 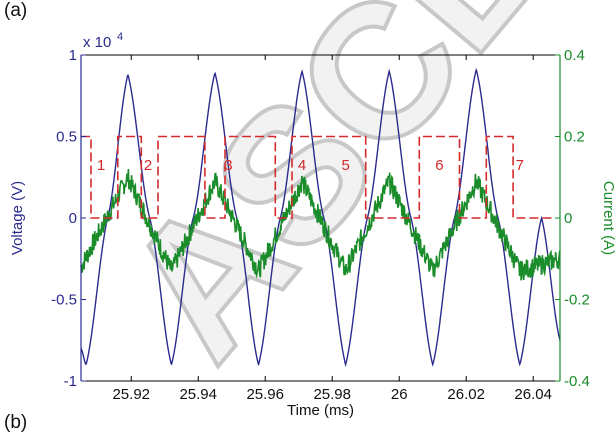 I want to click on right-tick-label: -0.4, so click(x=577, y=381).